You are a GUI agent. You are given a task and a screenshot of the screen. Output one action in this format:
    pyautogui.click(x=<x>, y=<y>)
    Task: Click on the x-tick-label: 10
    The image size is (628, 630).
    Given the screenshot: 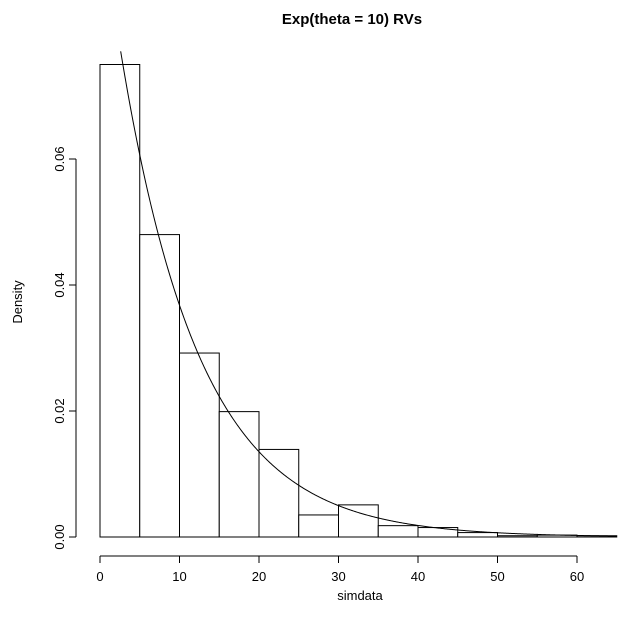 What is the action you would take?
    pyautogui.click(x=179, y=576)
    